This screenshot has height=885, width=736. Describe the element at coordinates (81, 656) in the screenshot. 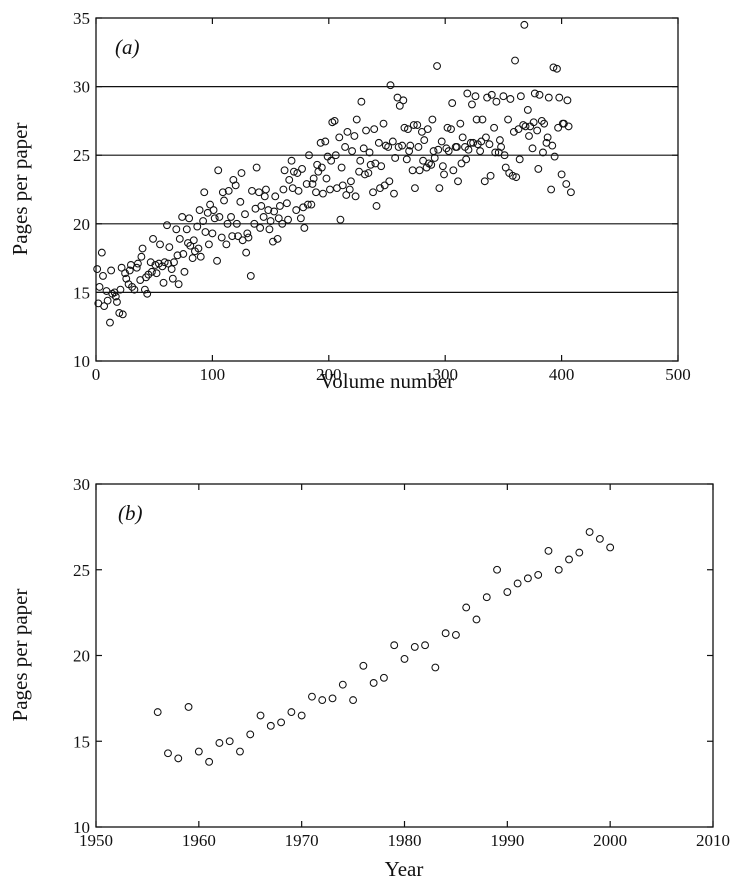

I see `y-tick-label: 20` at that location.